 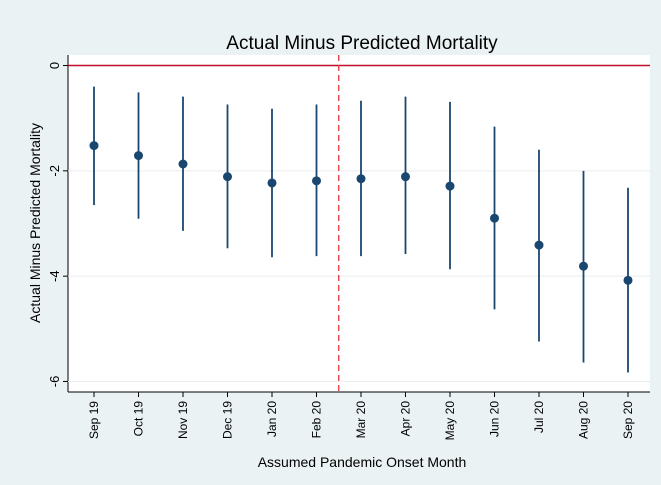 What do you see at coordinates (406, 419) in the screenshot?
I see `x-tick-label: Apr 20` at bounding box center [406, 419].